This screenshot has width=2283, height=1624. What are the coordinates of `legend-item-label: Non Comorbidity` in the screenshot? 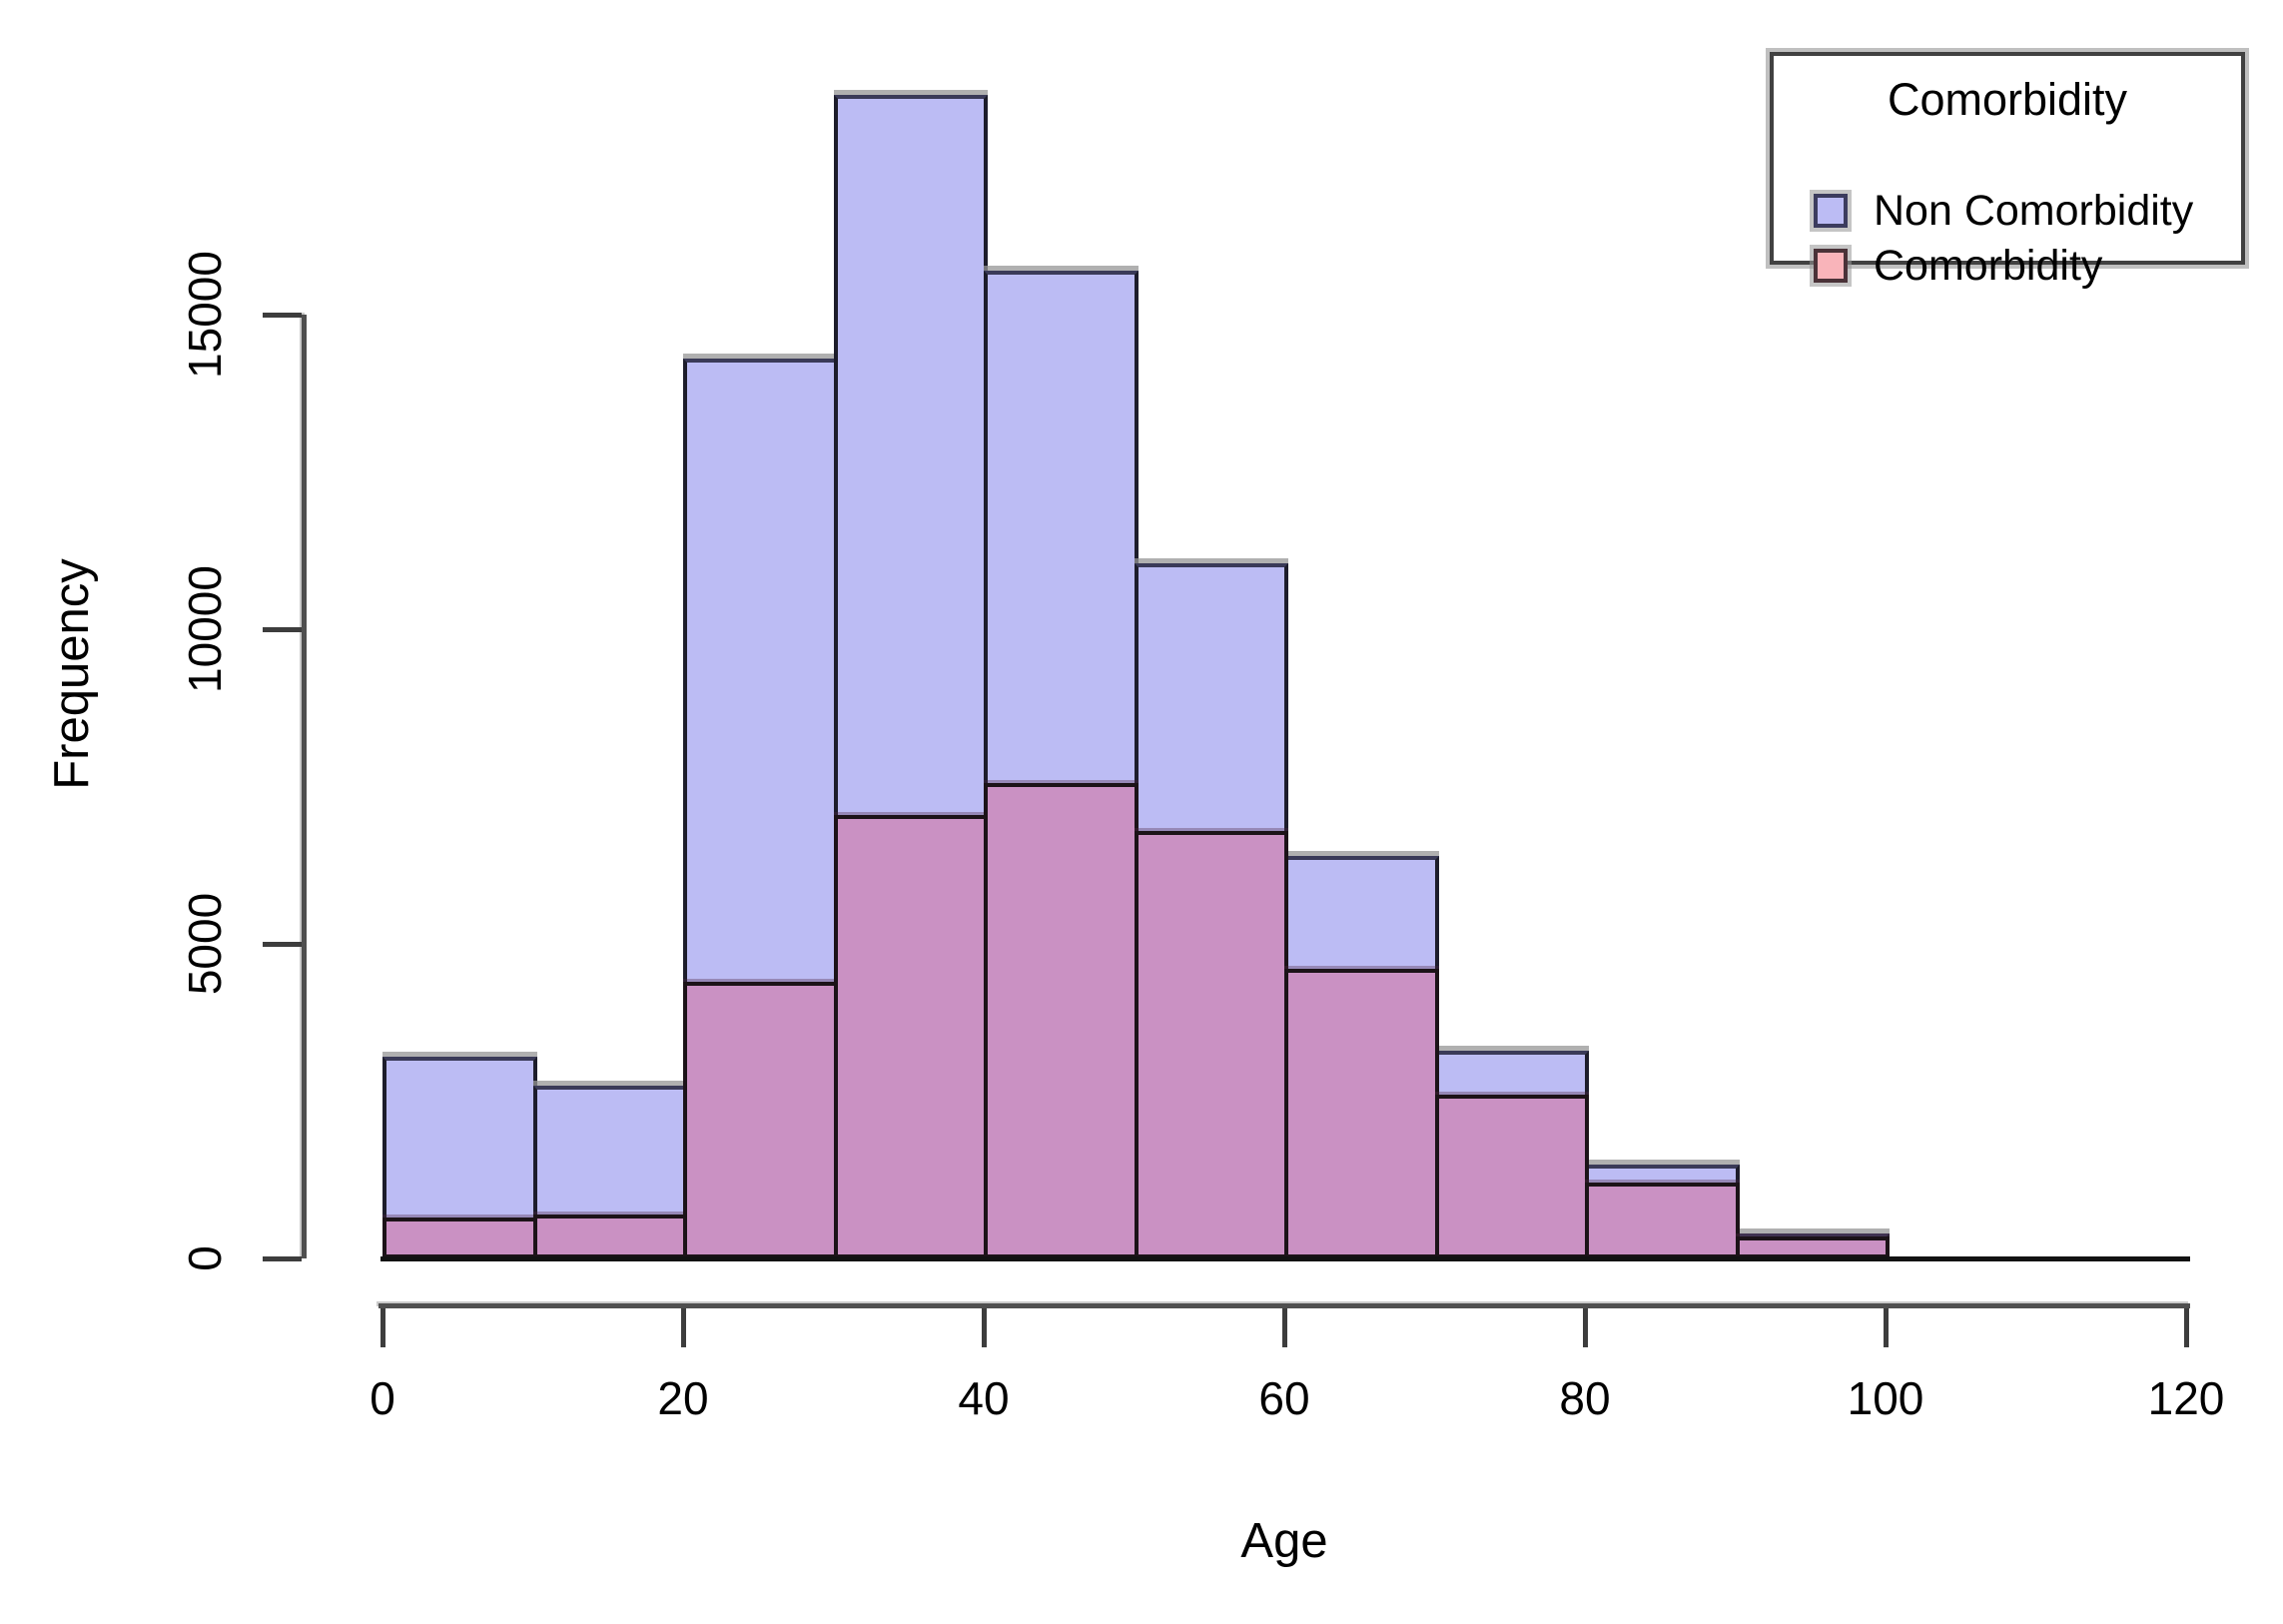 It's located at (2034, 210).